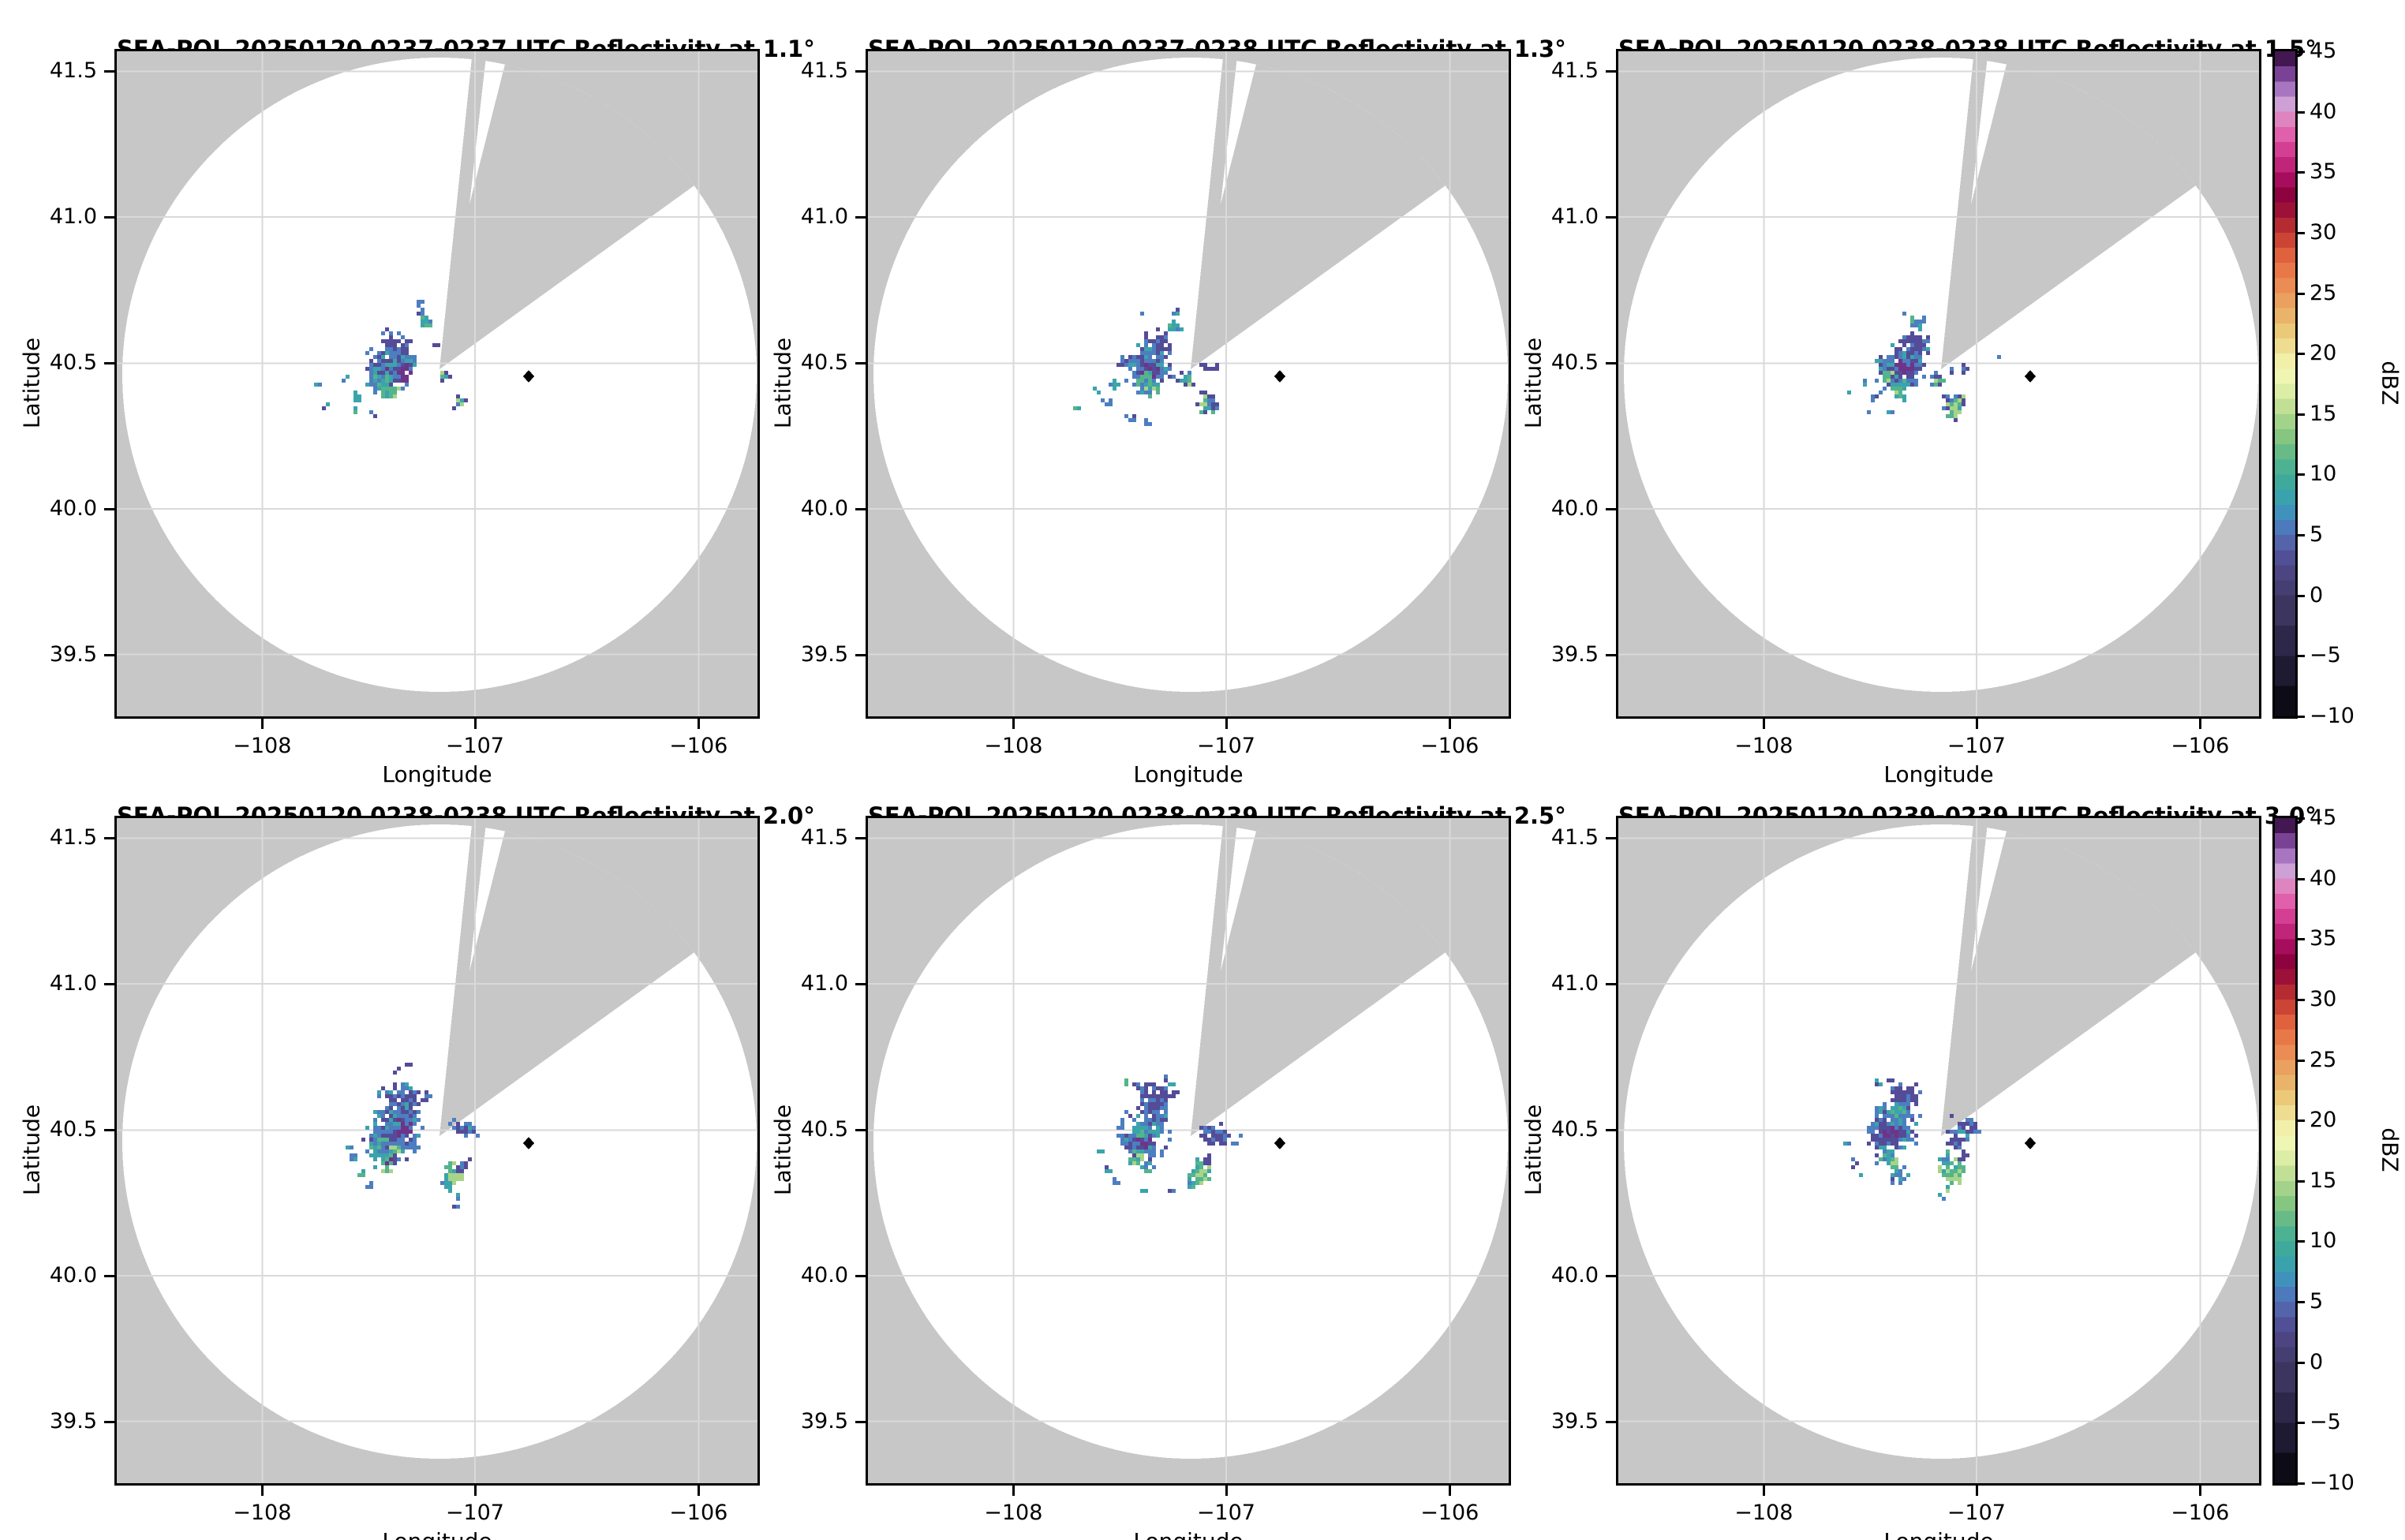  Describe the element at coordinates (2332, 1483) in the screenshot. I see `colorbar-tick-label: −10` at that location.